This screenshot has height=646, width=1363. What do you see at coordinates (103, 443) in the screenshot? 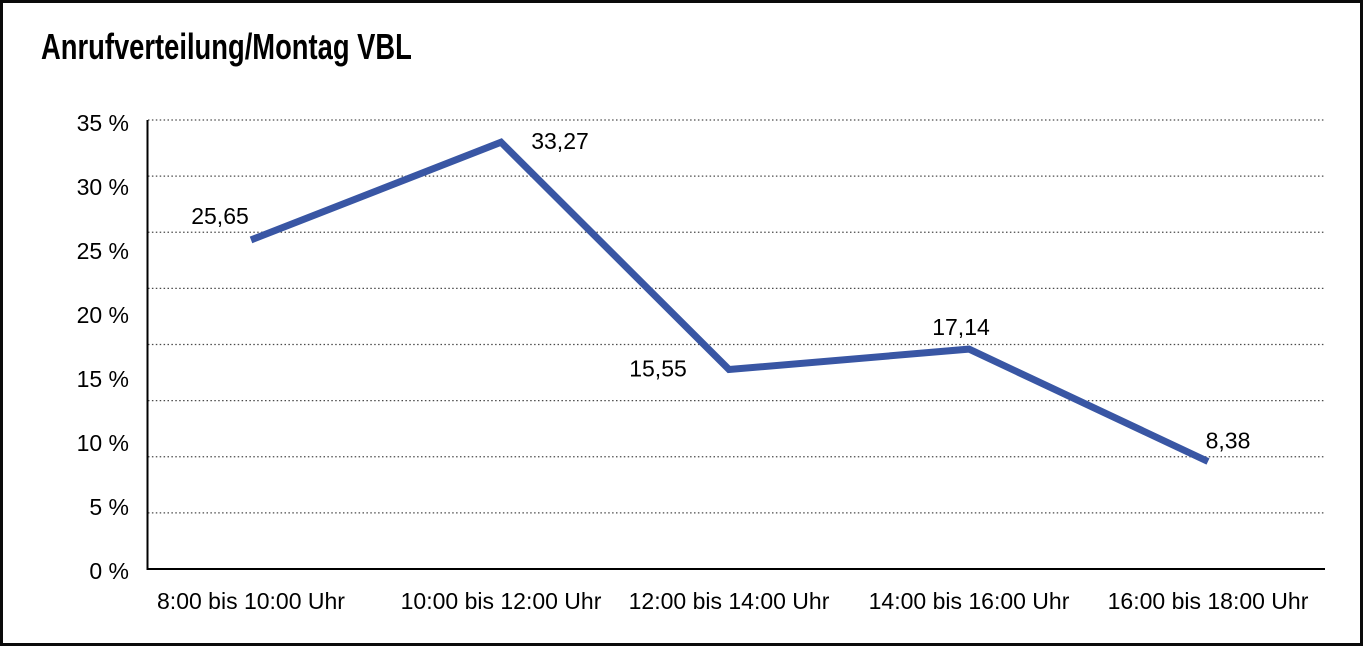
I see `y-tick-label: 10 %` at bounding box center [103, 443].